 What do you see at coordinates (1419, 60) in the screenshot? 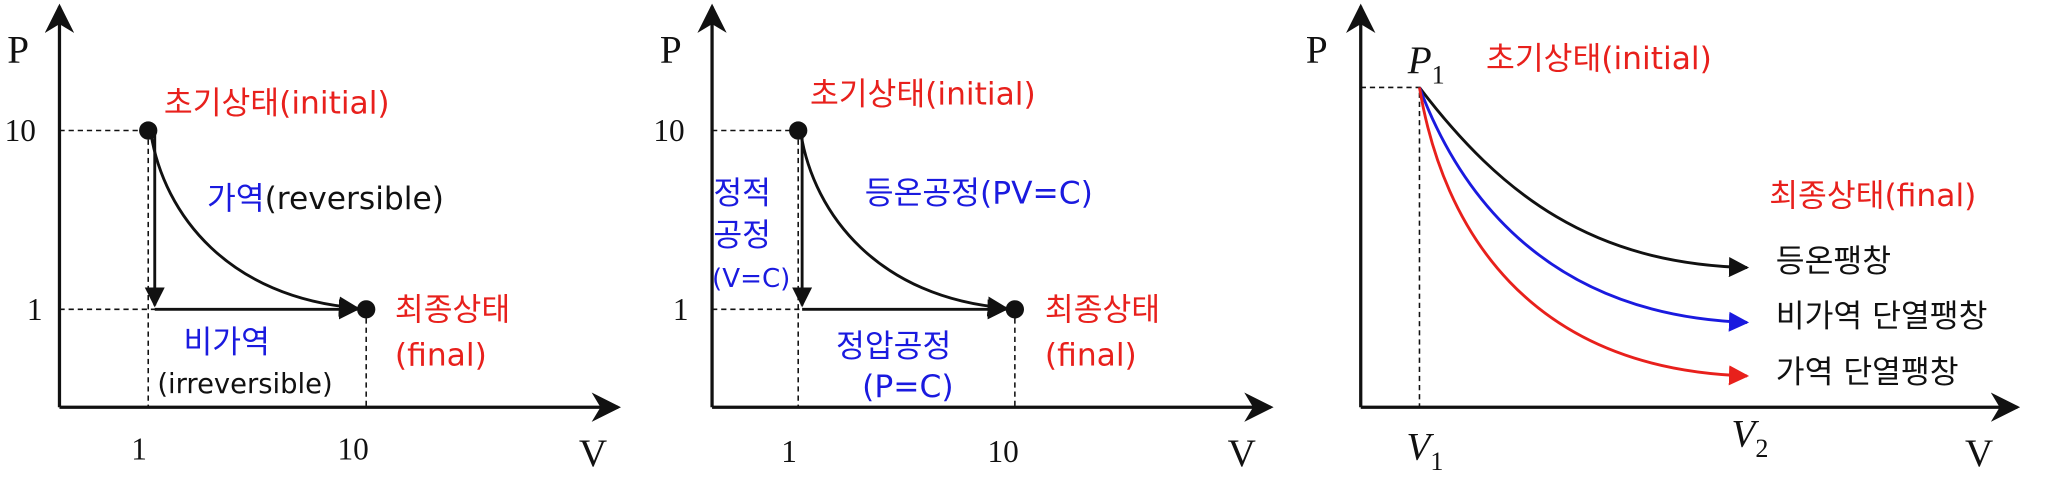
I see `p1-symbol: P` at bounding box center [1419, 60].